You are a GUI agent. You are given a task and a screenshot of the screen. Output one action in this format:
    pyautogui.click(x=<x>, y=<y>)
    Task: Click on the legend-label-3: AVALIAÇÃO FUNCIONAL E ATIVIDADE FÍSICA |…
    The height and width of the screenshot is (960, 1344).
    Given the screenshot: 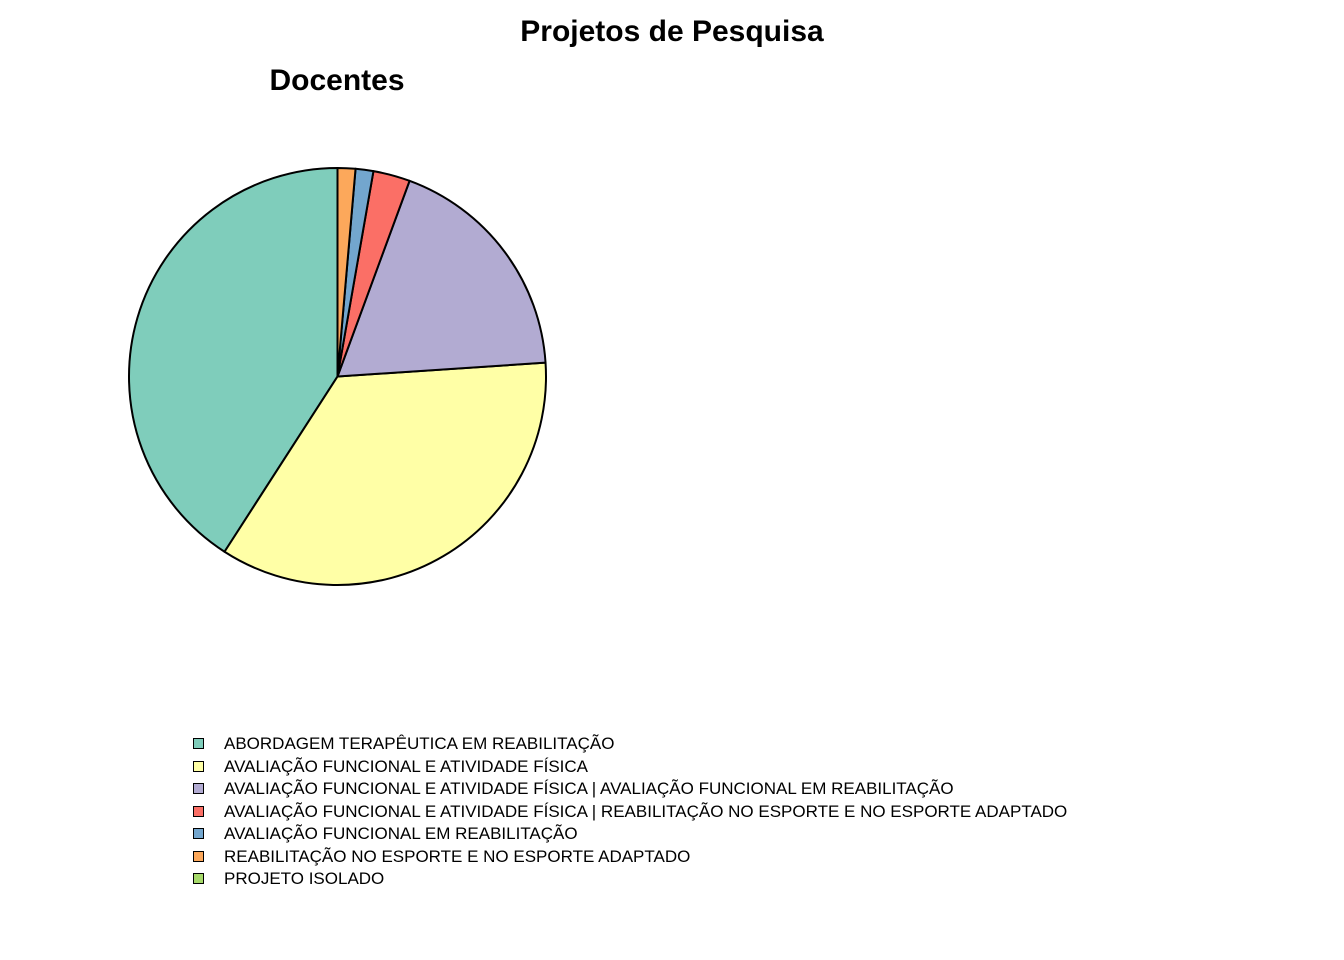 What is the action you would take?
    pyautogui.click(x=646, y=811)
    